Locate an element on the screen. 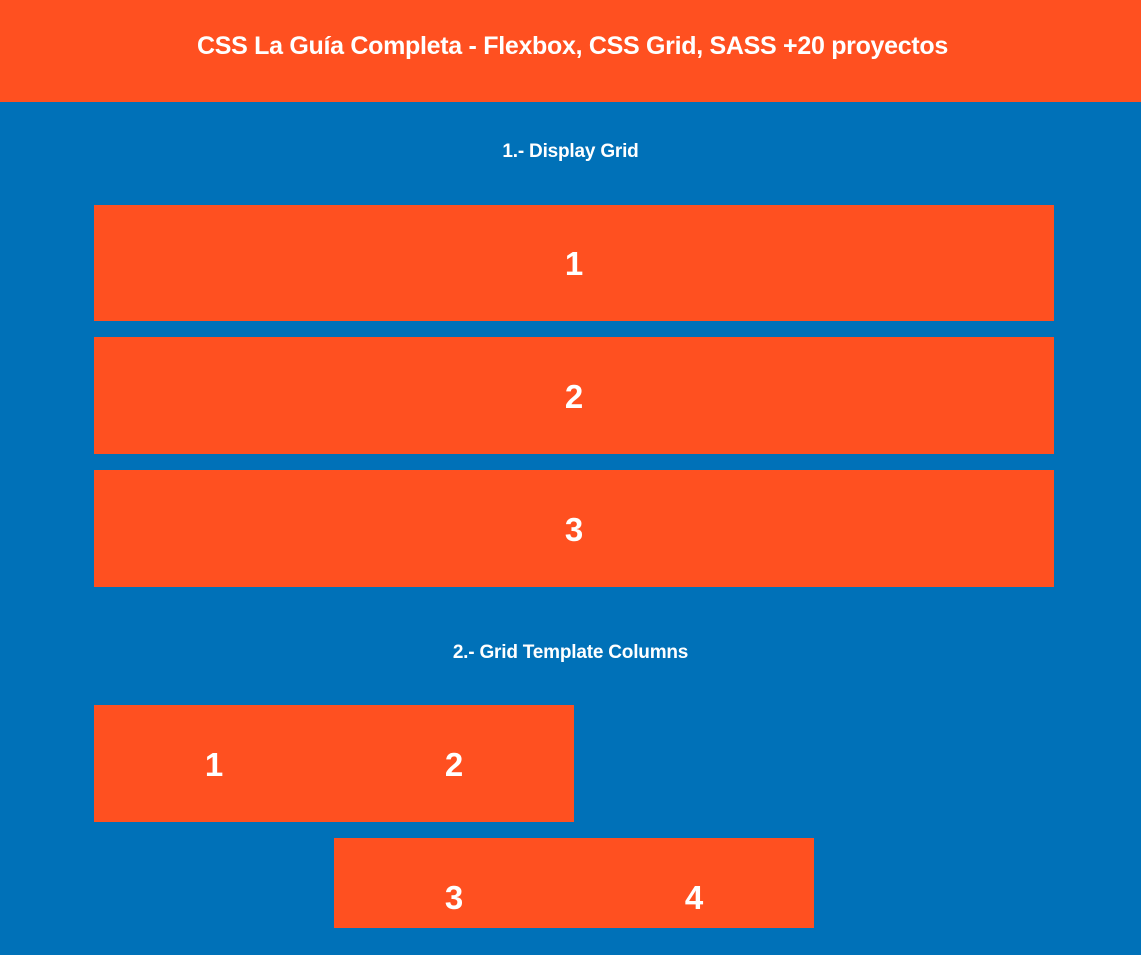  grid-row-1: 1 2 is located at coordinates (334, 763).